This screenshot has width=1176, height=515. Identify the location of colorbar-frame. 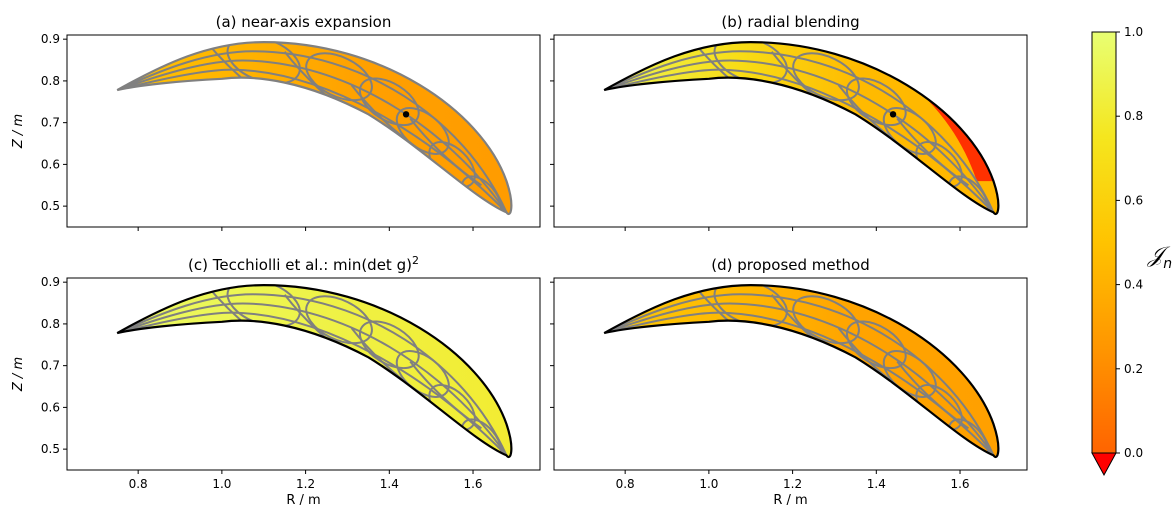
(1104, 242).